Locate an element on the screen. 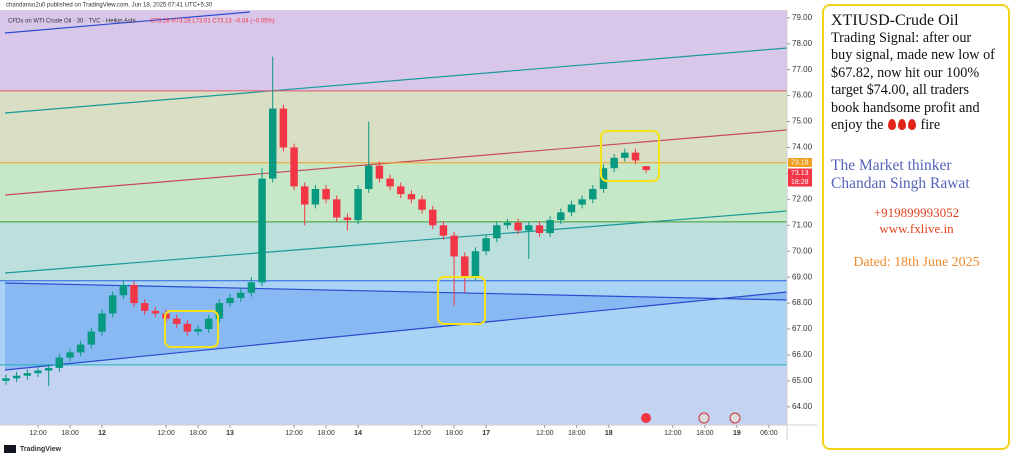 The width and height of the screenshot is (1024, 459). price-axis is located at coordinates (802, 217).